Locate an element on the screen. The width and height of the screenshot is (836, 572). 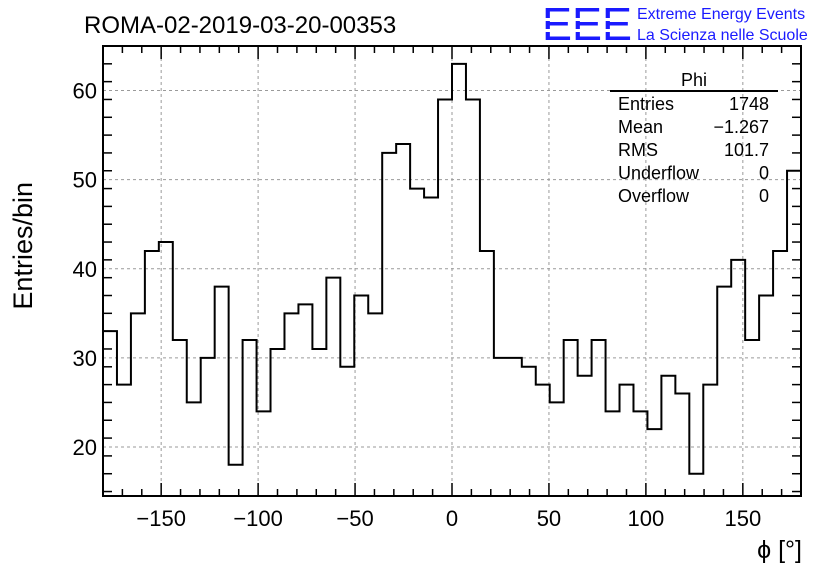
y-axis-label: Entries/bin is located at coordinates (23, 246).